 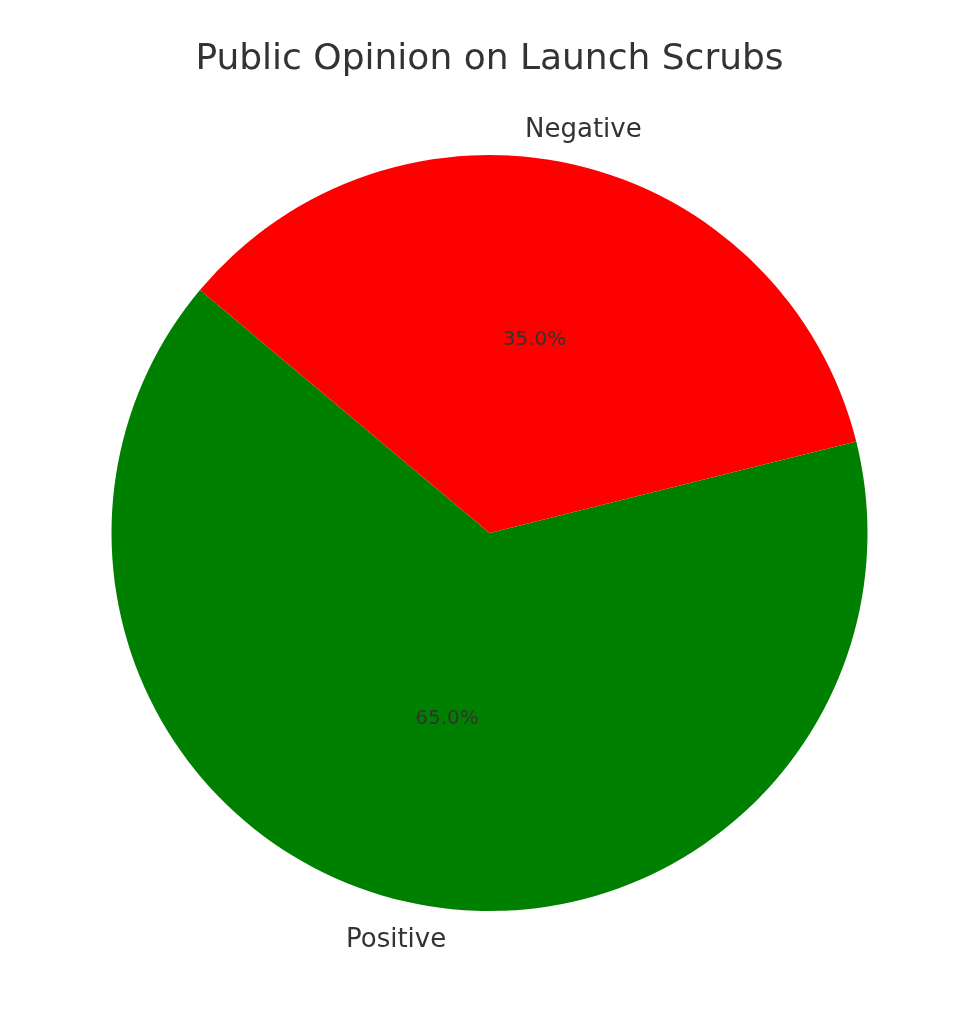 What do you see at coordinates (489, 57) in the screenshot?
I see `chart-title: Public Opinion on Launch Scrubs` at bounding box center [489, 57].